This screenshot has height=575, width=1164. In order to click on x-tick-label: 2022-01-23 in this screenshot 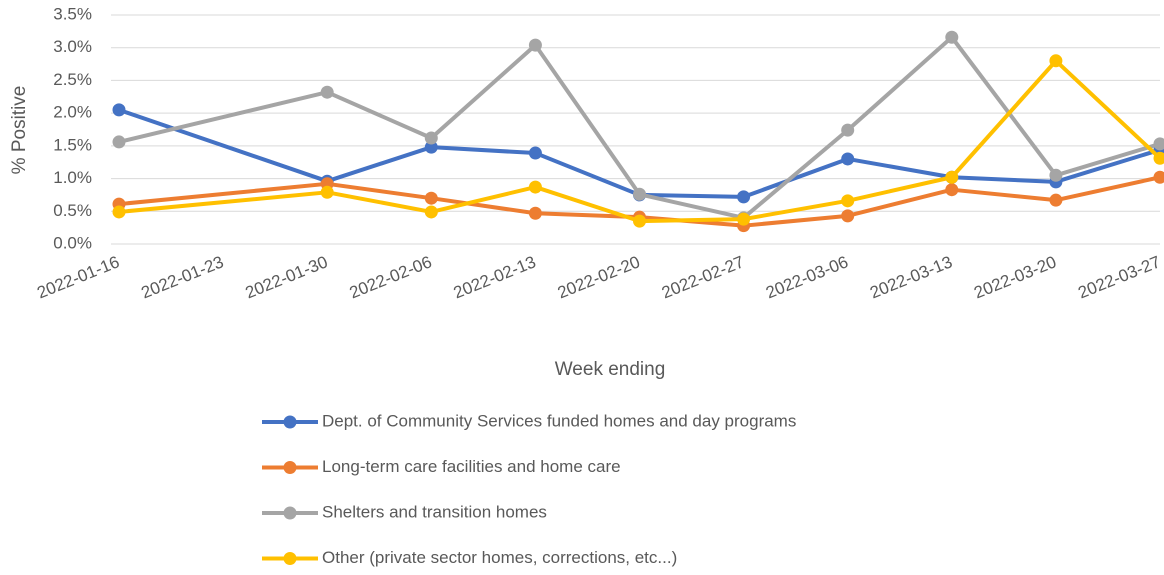, I will do `click(183, 277)`.